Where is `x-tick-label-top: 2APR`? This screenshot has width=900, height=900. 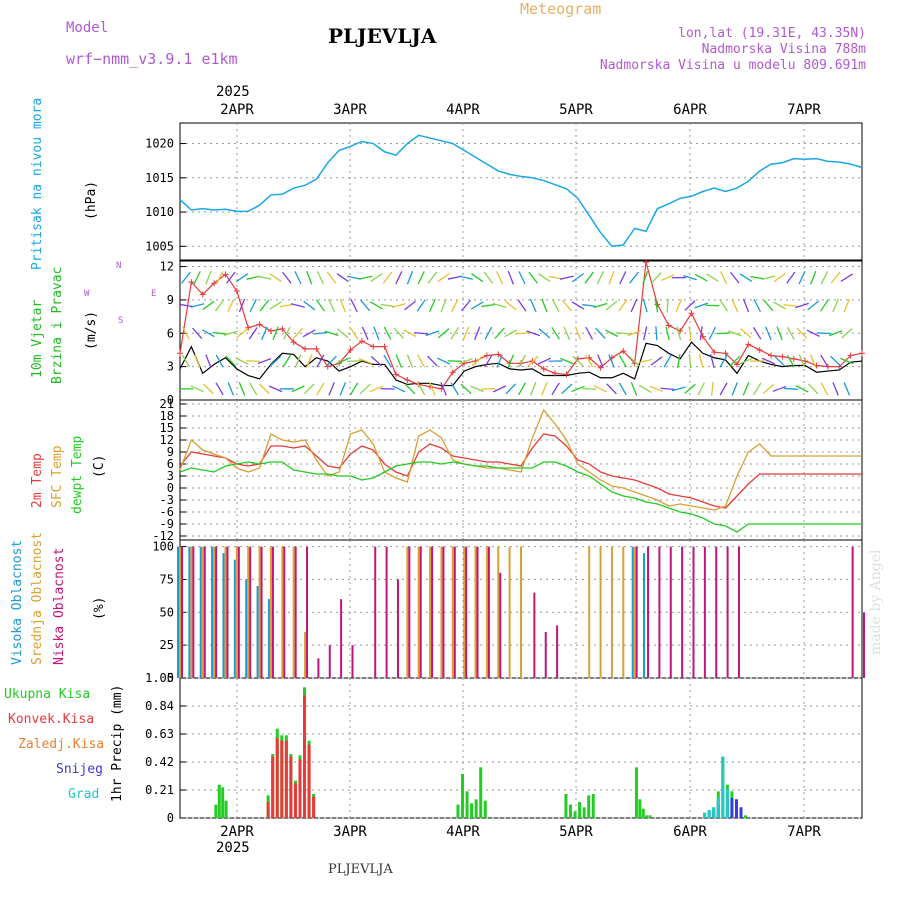 x-tick-label-top: 2APR is located at coordinates (237, 110).